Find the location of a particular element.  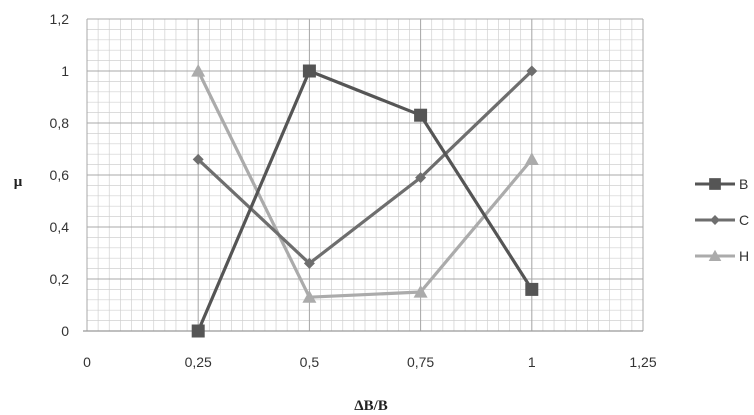

x-tick-label: 0,25 is located at coordinates (198, 362).